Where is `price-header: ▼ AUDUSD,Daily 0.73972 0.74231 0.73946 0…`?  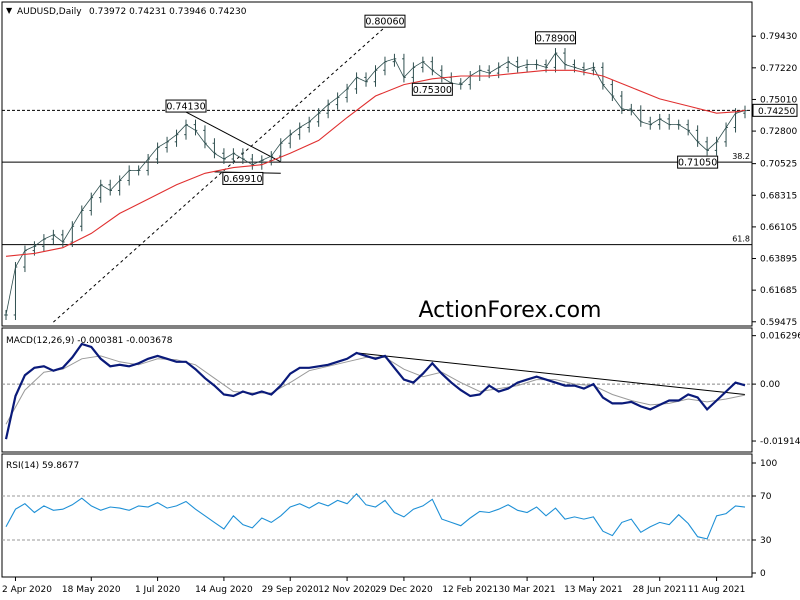 price-header: ▼ AUDUSD,Daily 0.73972 0.74231 0.73946 0… is located at coordinates (126, 11).